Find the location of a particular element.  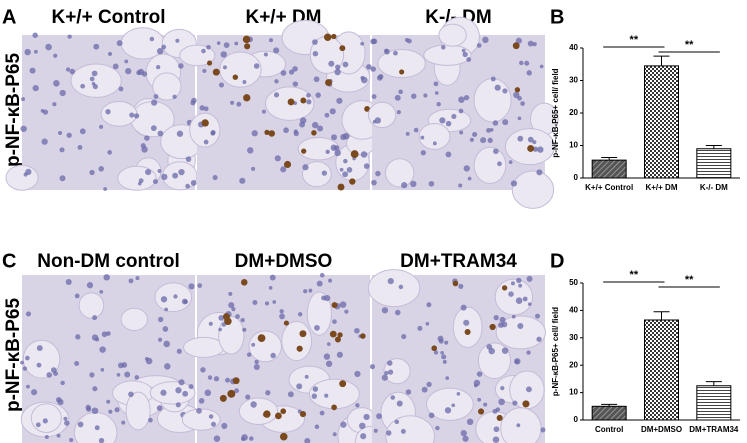

micrograph is located at coordinates (104, 109).